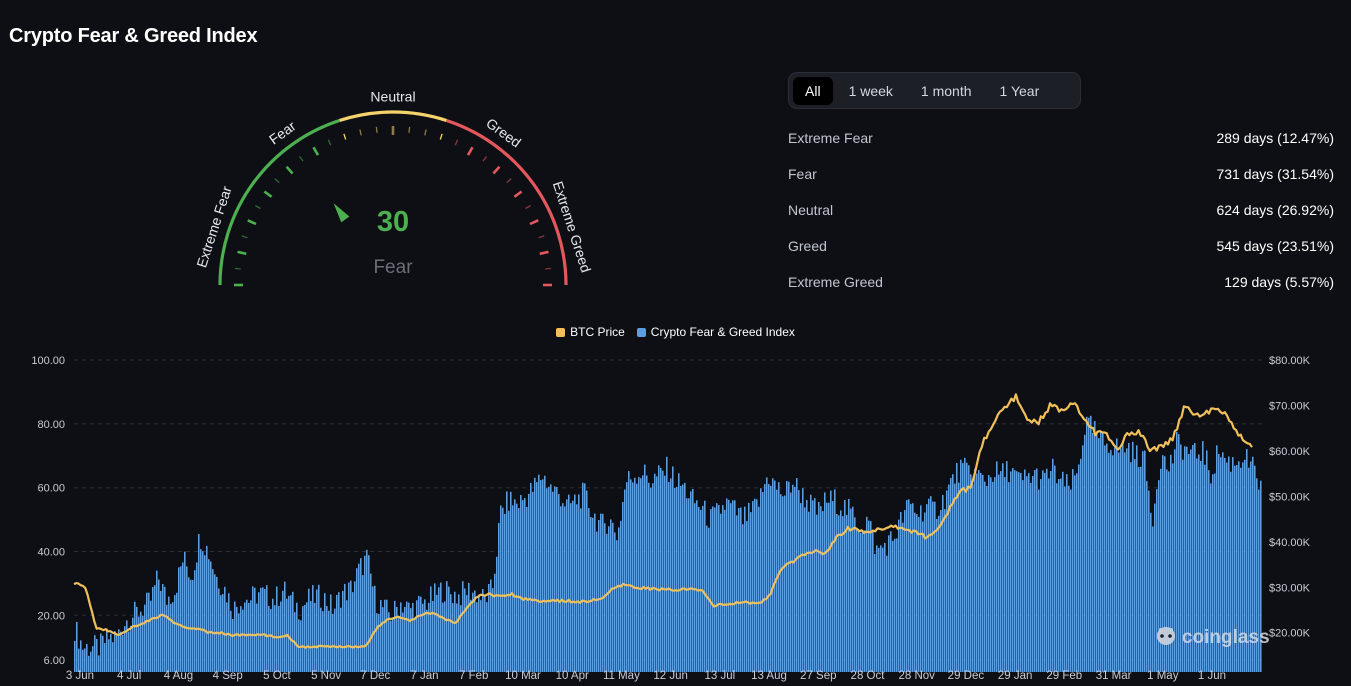  What do you see at coordinates (1275, 210) in the screenshot?
I see `stat-value: 624 days (26.92%)` at bounding box center [1275, 210].